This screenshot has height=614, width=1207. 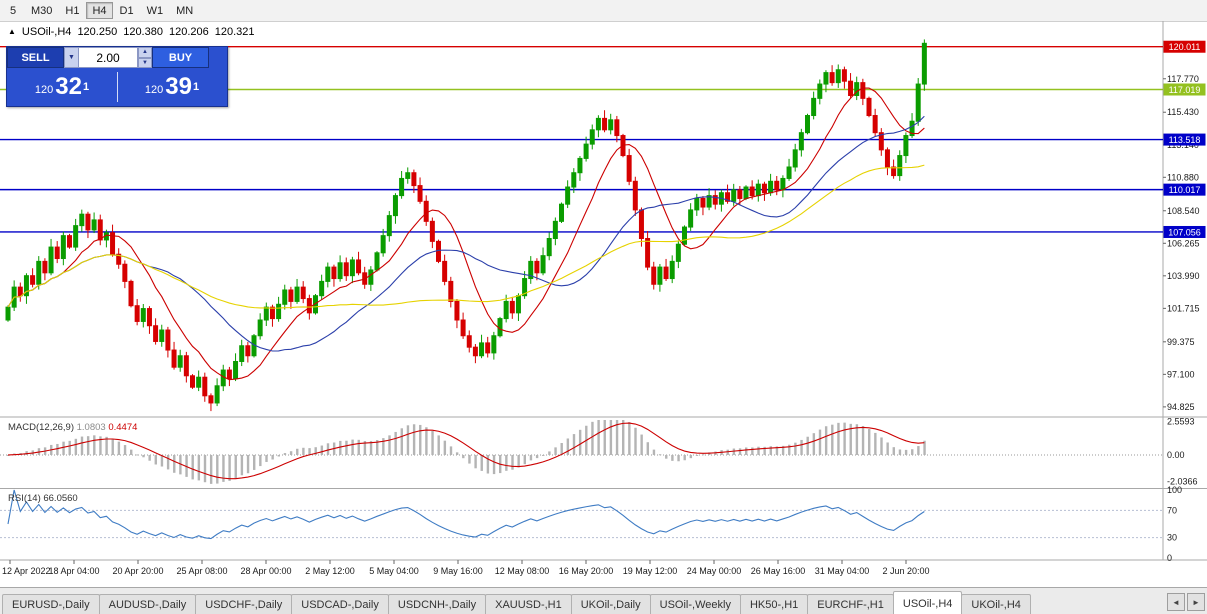 I want to click on timeframe-button-h1: H1, so click(x=72, y=10).